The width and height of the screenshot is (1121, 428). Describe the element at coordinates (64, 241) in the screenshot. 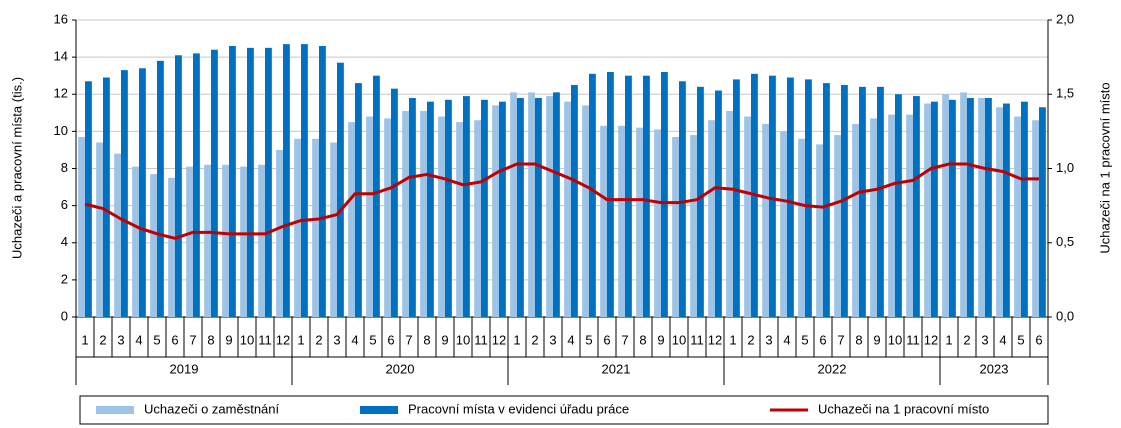

I see `y-tick-label: 4` at that location.